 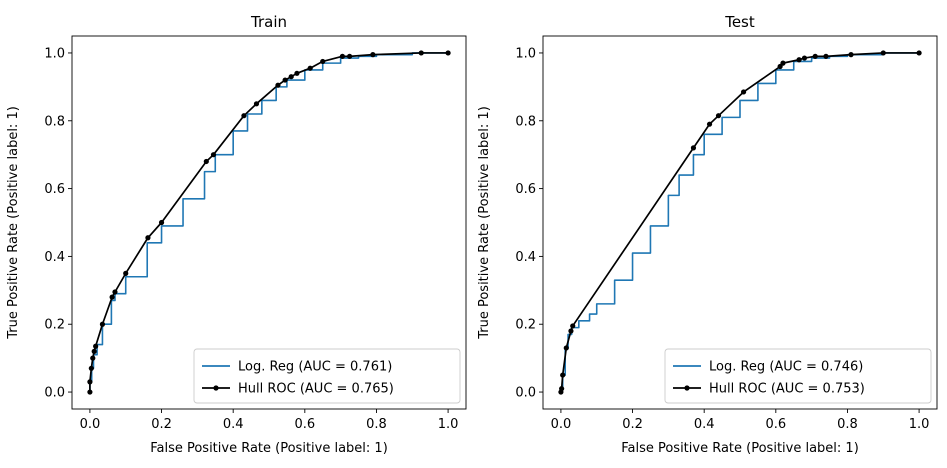 What do you see at coordinates (268, 22) in the screenshot?
I see `chart-title: Train` at bounding box center [268, 22].